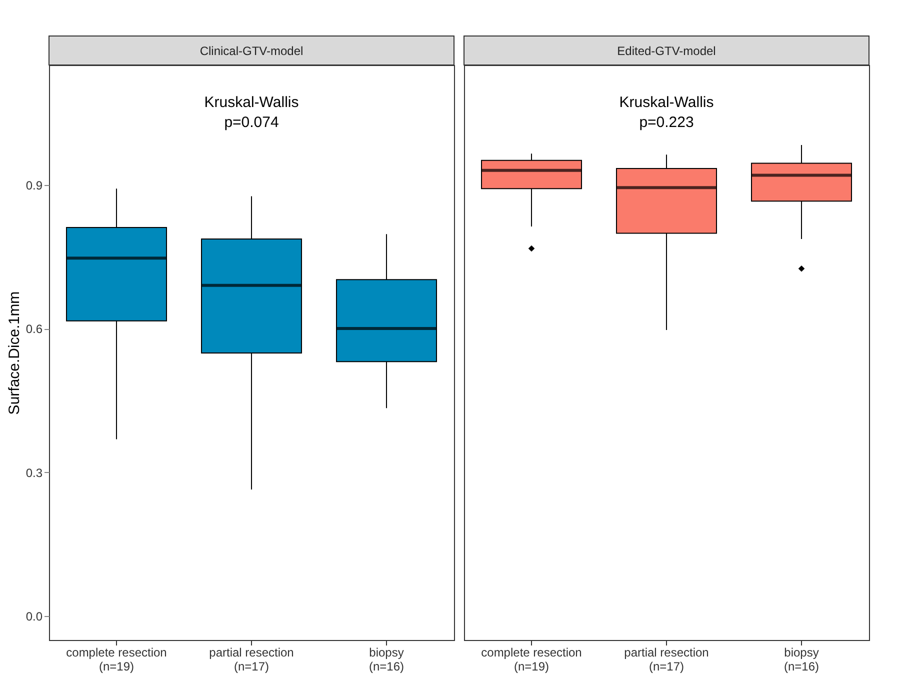 This screenshot has height=691, width=909. Describe the element at coordinates (34, 185) in the screenshot. I see `y-tick-label: 0.9` at that location.